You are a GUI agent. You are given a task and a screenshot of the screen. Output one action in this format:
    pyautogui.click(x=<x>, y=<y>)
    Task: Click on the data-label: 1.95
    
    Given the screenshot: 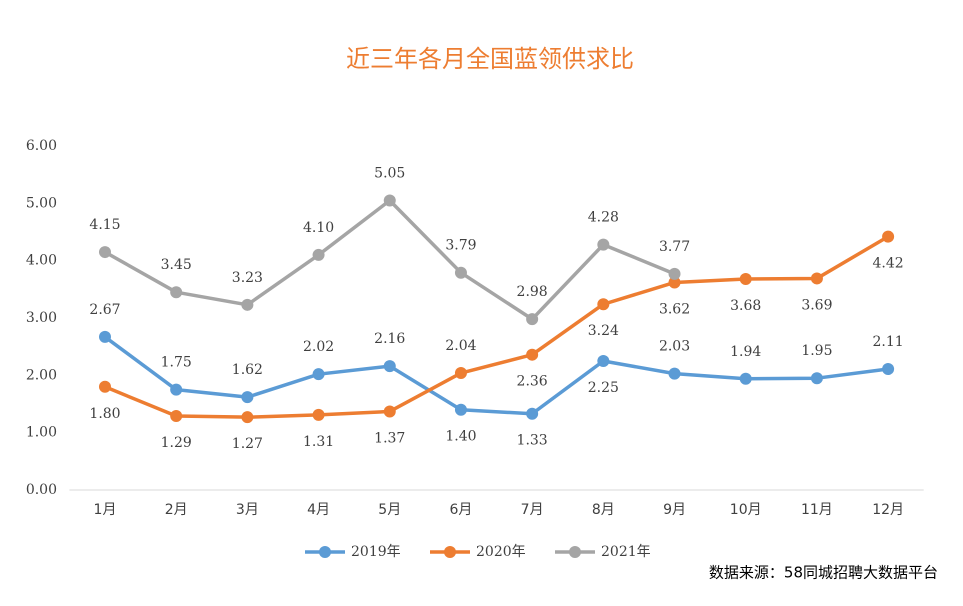 What is the action you would take?
    pyautogui.click(x=816, y=351)
    